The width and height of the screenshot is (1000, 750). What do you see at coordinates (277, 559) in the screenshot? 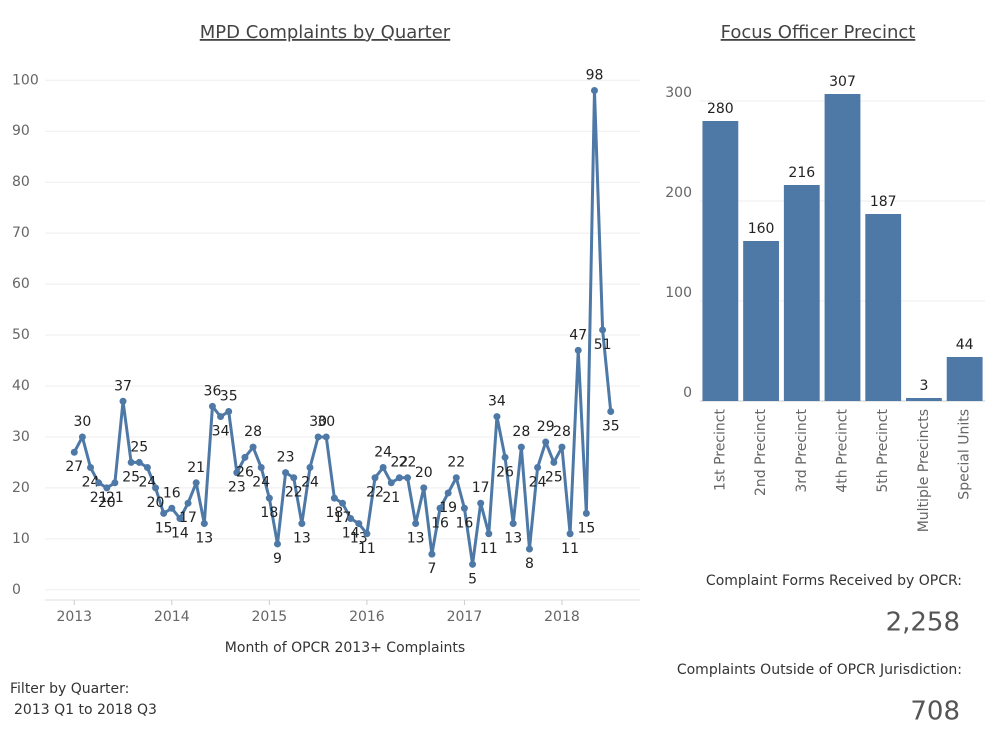
I see `data-label: 9` at bounding box center [277, 559].